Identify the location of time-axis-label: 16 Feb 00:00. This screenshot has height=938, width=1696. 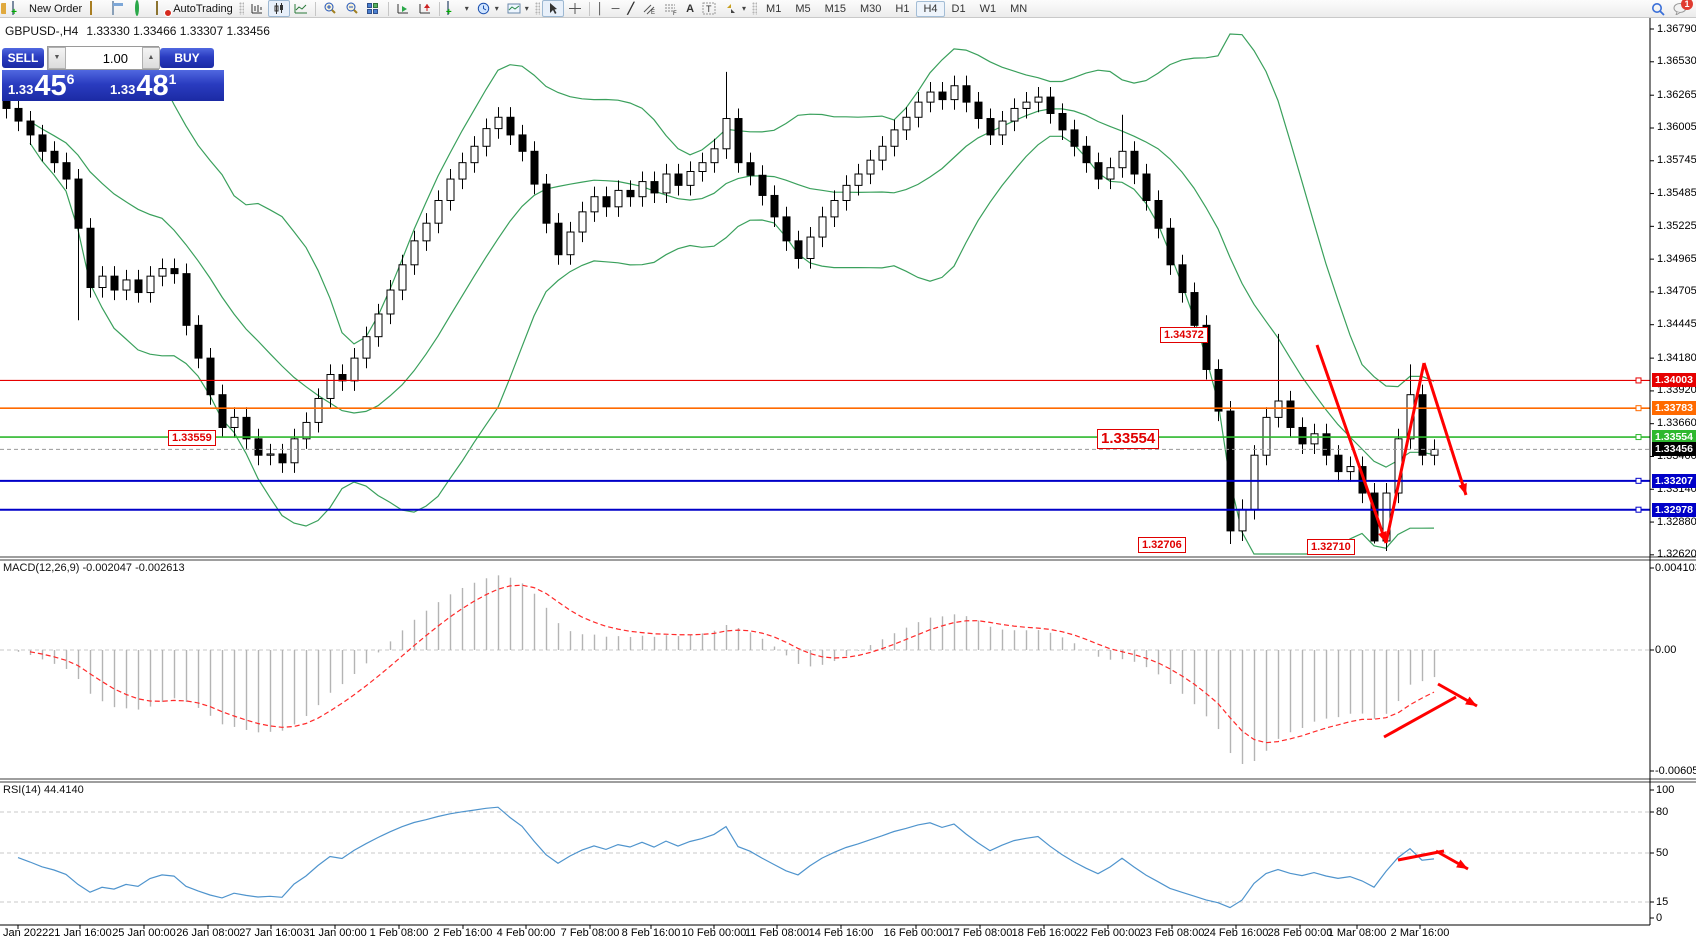
(916, 932).